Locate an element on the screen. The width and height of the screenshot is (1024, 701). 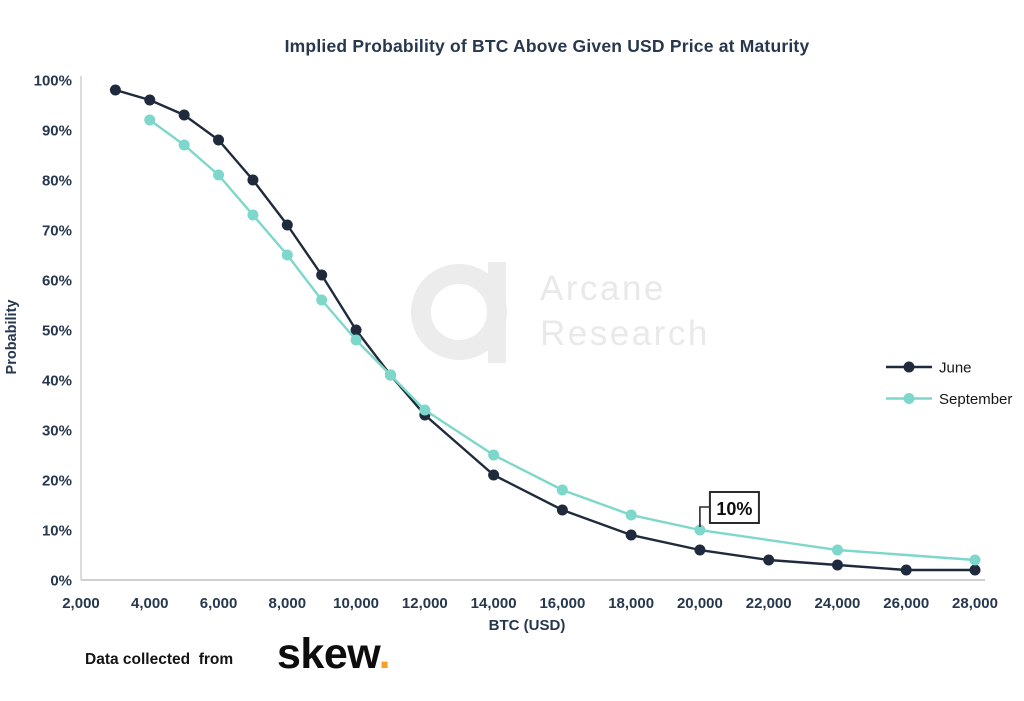
y-tick-label: 40% is located at coordinates (57, 381).